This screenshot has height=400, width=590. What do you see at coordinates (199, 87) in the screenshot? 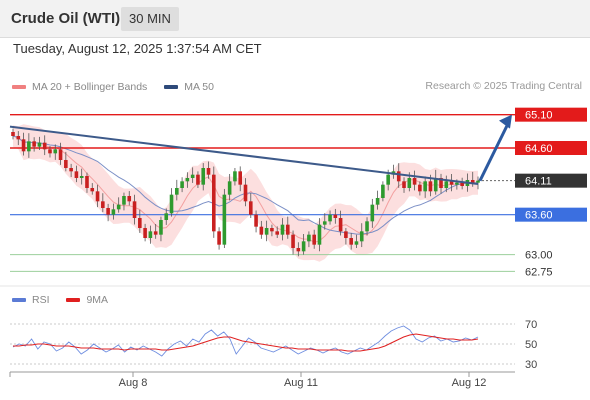
I see `legend-ma50-label: MA 50` at bounding box center [199, 87].